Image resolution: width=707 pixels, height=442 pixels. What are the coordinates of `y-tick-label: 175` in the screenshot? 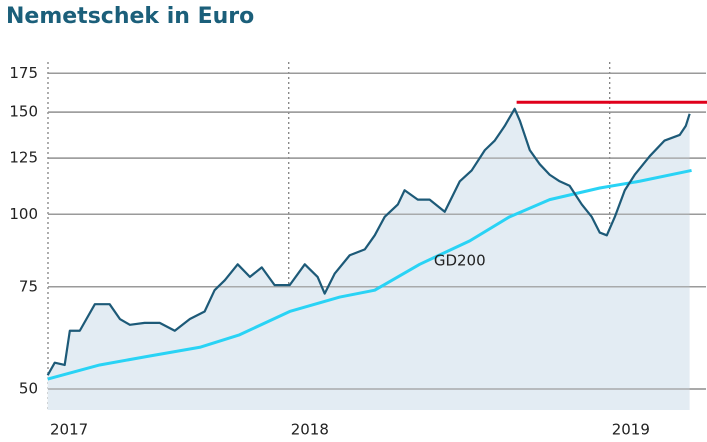 It's located at (23, 73).